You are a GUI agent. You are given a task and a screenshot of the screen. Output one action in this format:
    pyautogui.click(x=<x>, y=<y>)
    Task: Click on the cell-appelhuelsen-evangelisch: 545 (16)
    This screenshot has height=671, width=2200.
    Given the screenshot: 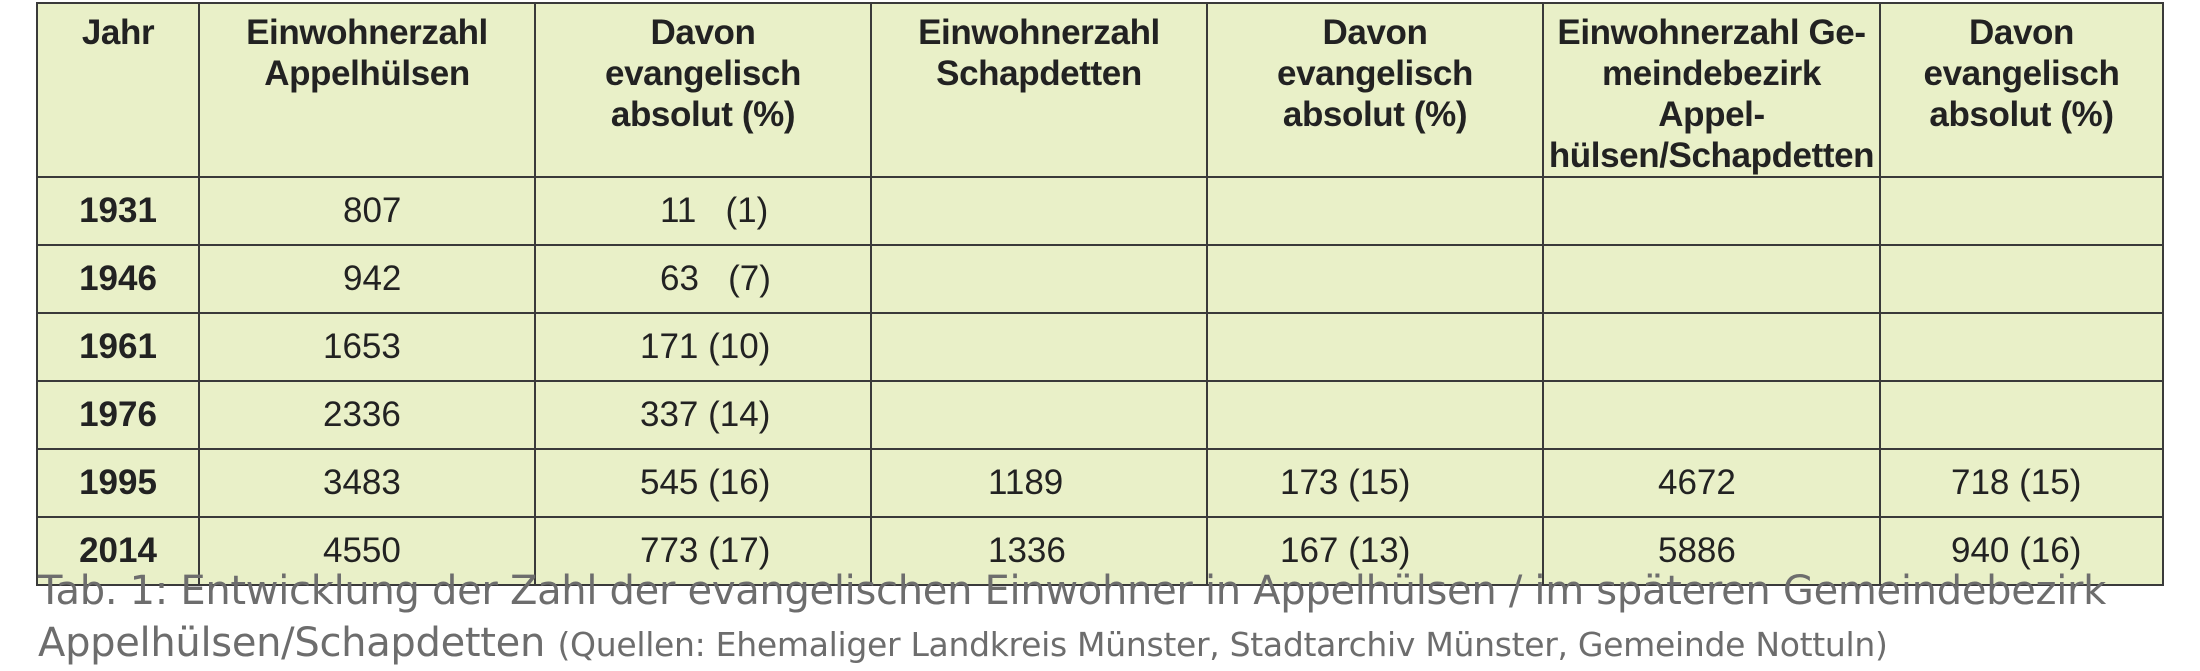 What is the action you would take?
    pyautogui.click(x=703, y=483)
    